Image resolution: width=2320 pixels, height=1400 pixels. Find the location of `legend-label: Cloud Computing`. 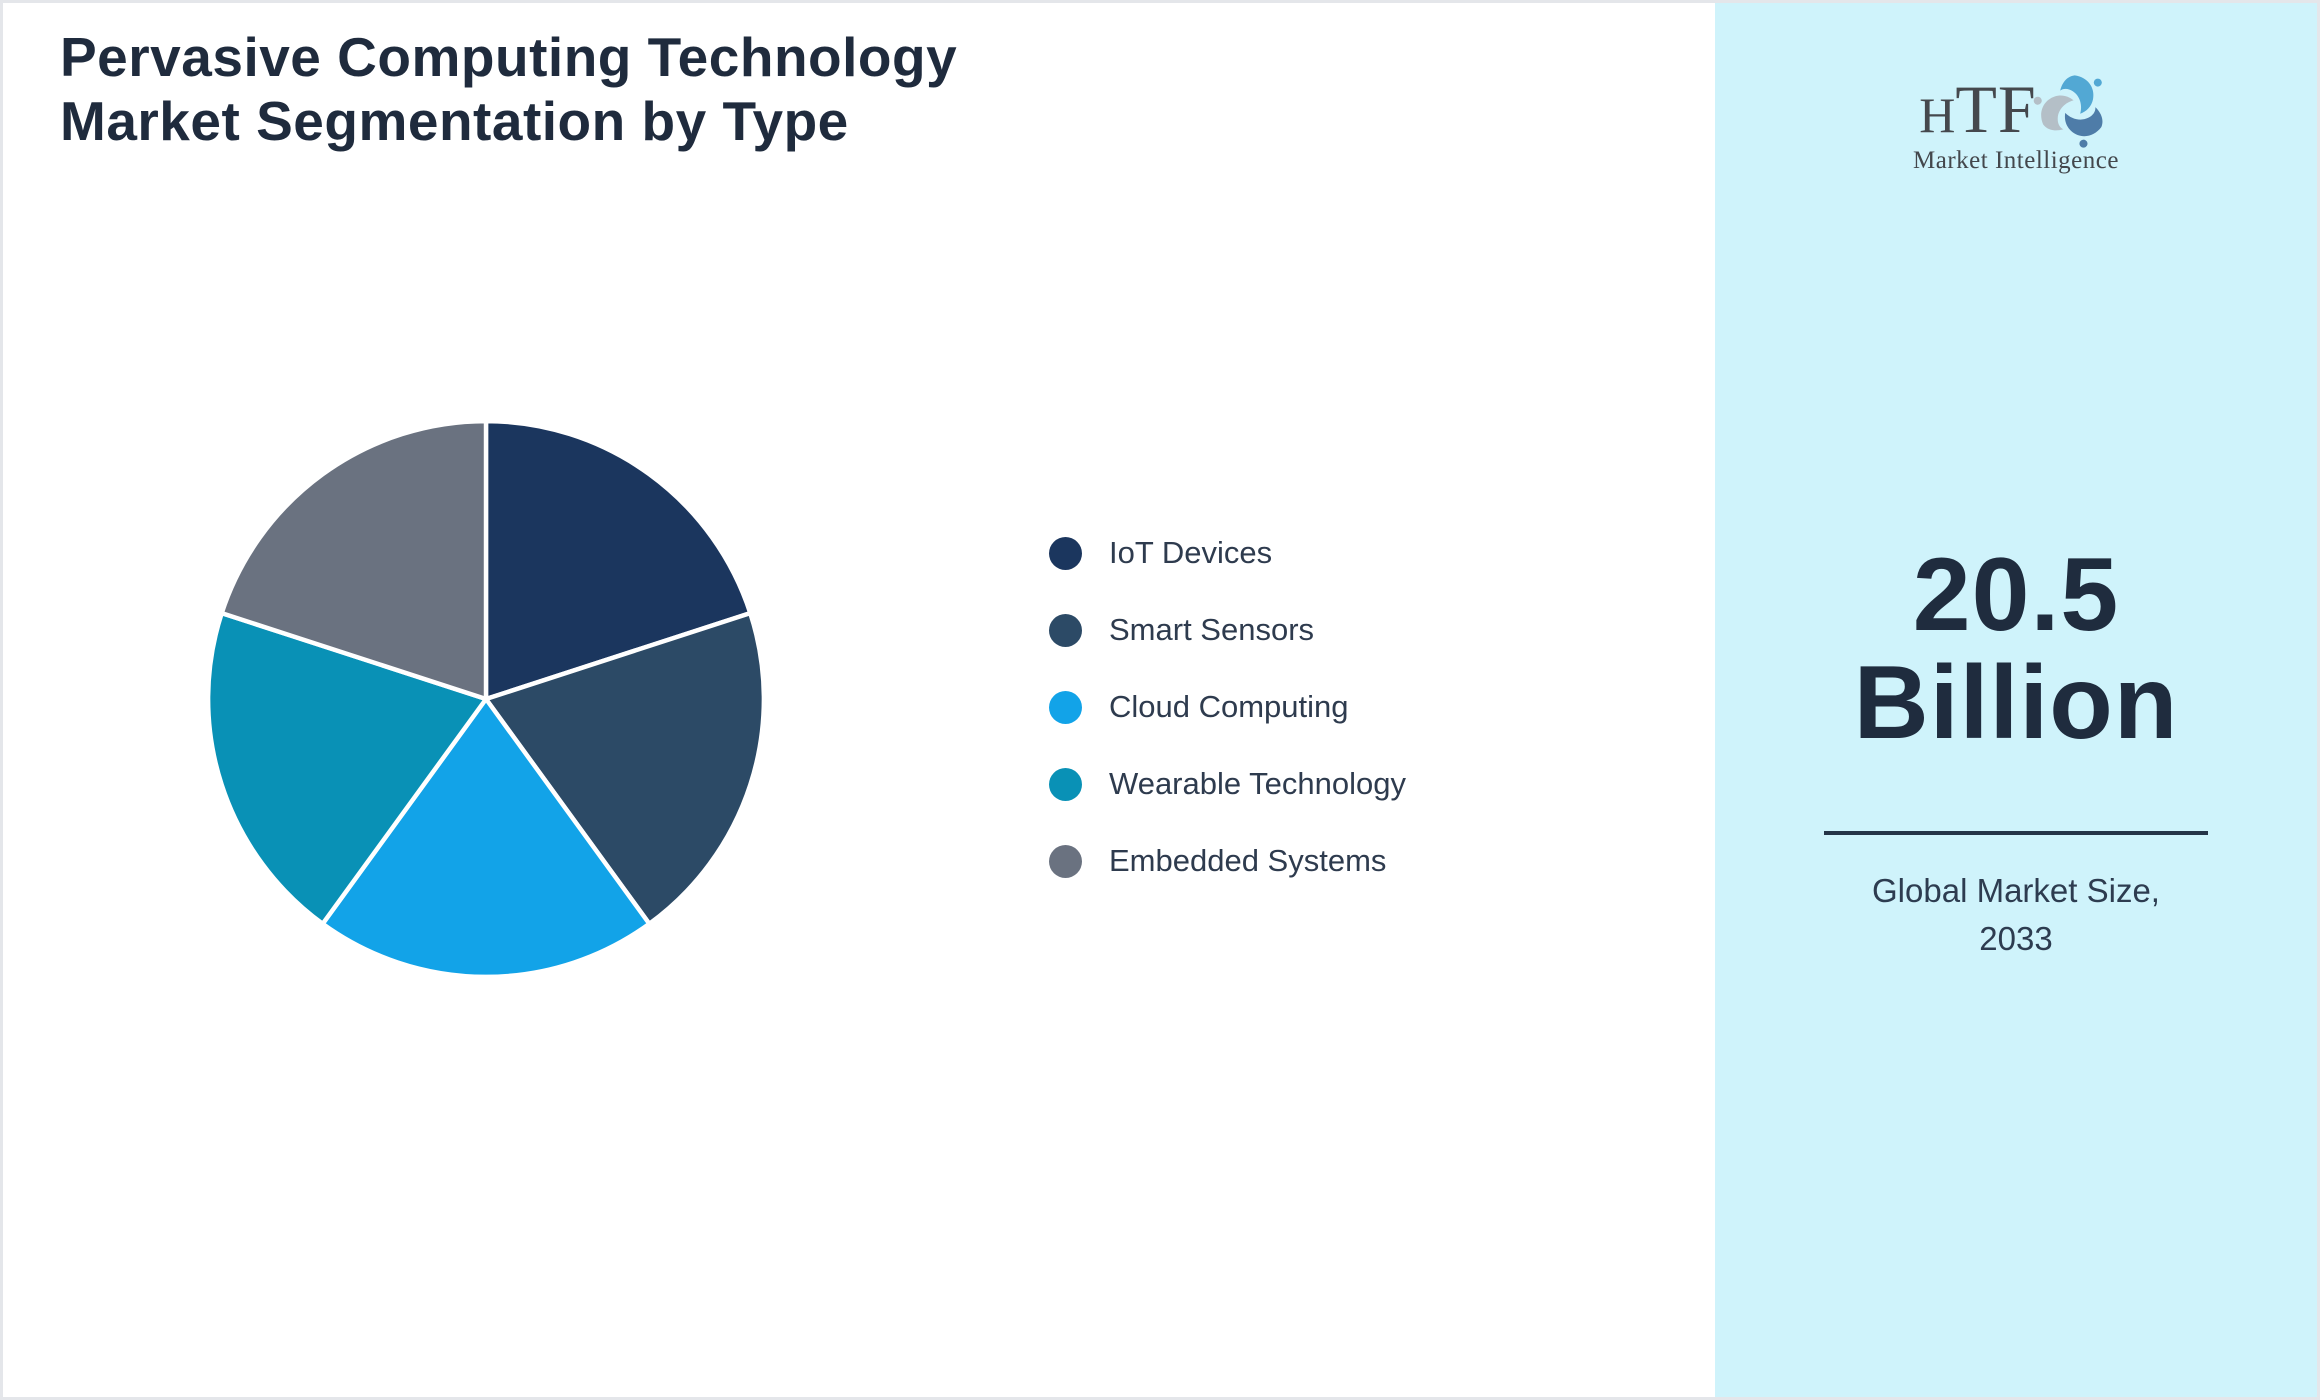

legend-label: Cloud Computing is located at coordinates (1229, 706).